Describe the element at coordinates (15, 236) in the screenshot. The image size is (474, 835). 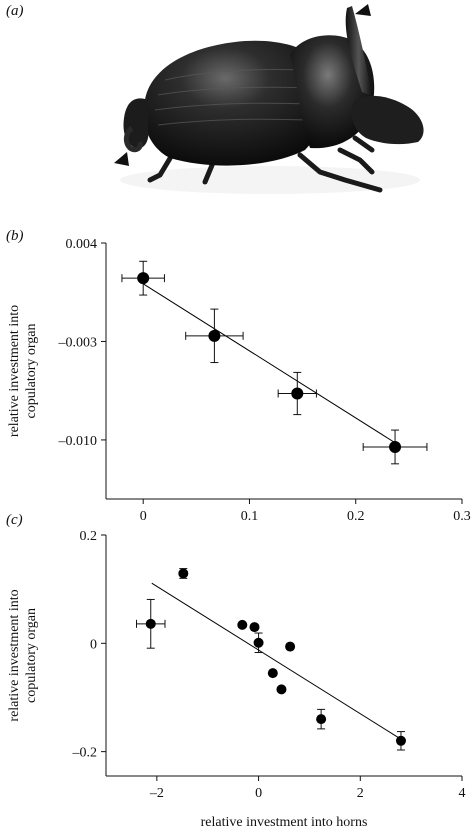
I see `panel-label-b: (b)` at that location.